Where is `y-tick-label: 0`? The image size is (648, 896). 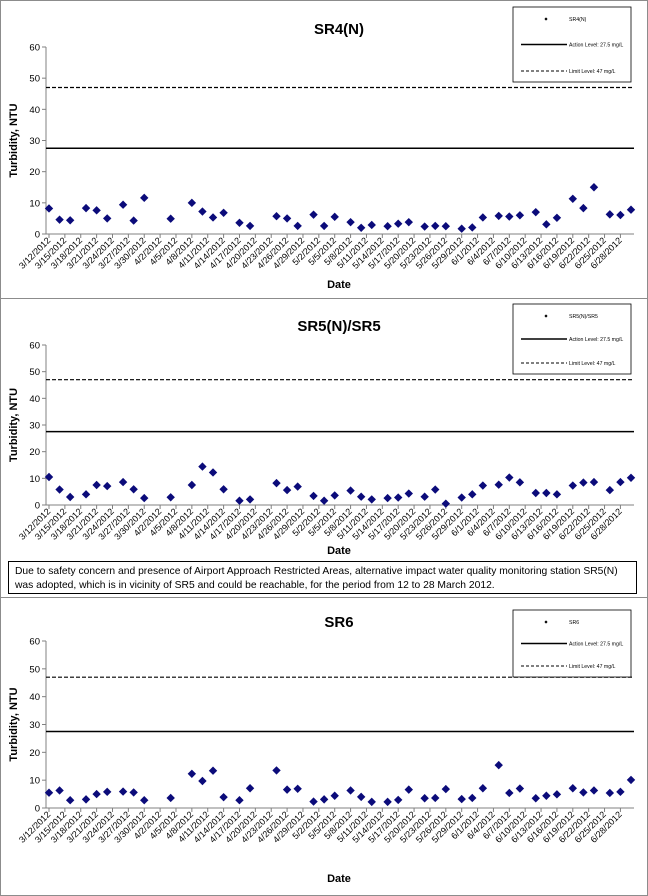 y-tick-label: 0 is located at coordinates (37, 506).